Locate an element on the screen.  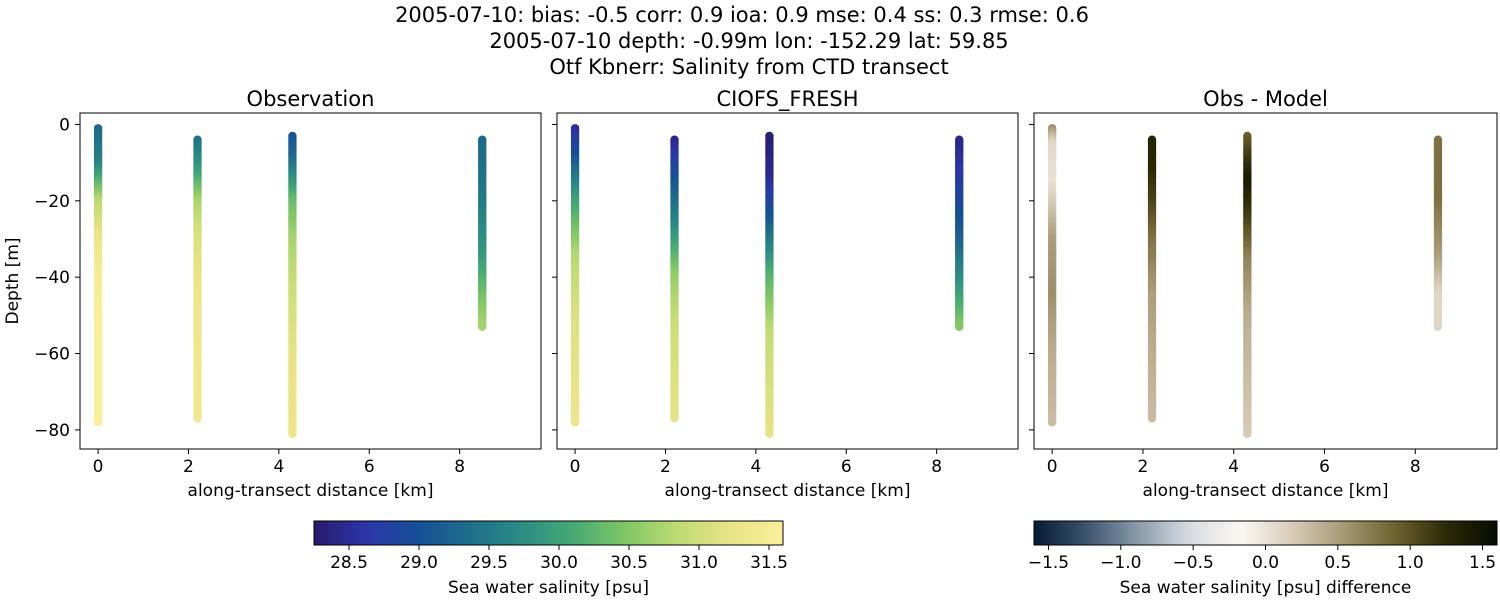
y-tick-label: −60 is located at coordinates (52, 355).